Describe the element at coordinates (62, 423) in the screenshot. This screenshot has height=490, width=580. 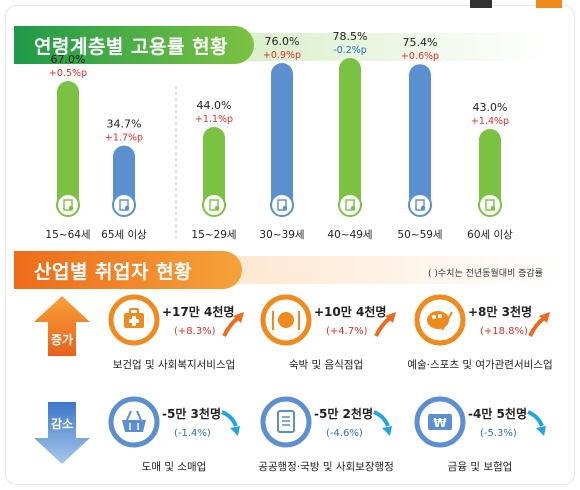
I see `decrease-label: 감소` at that location.